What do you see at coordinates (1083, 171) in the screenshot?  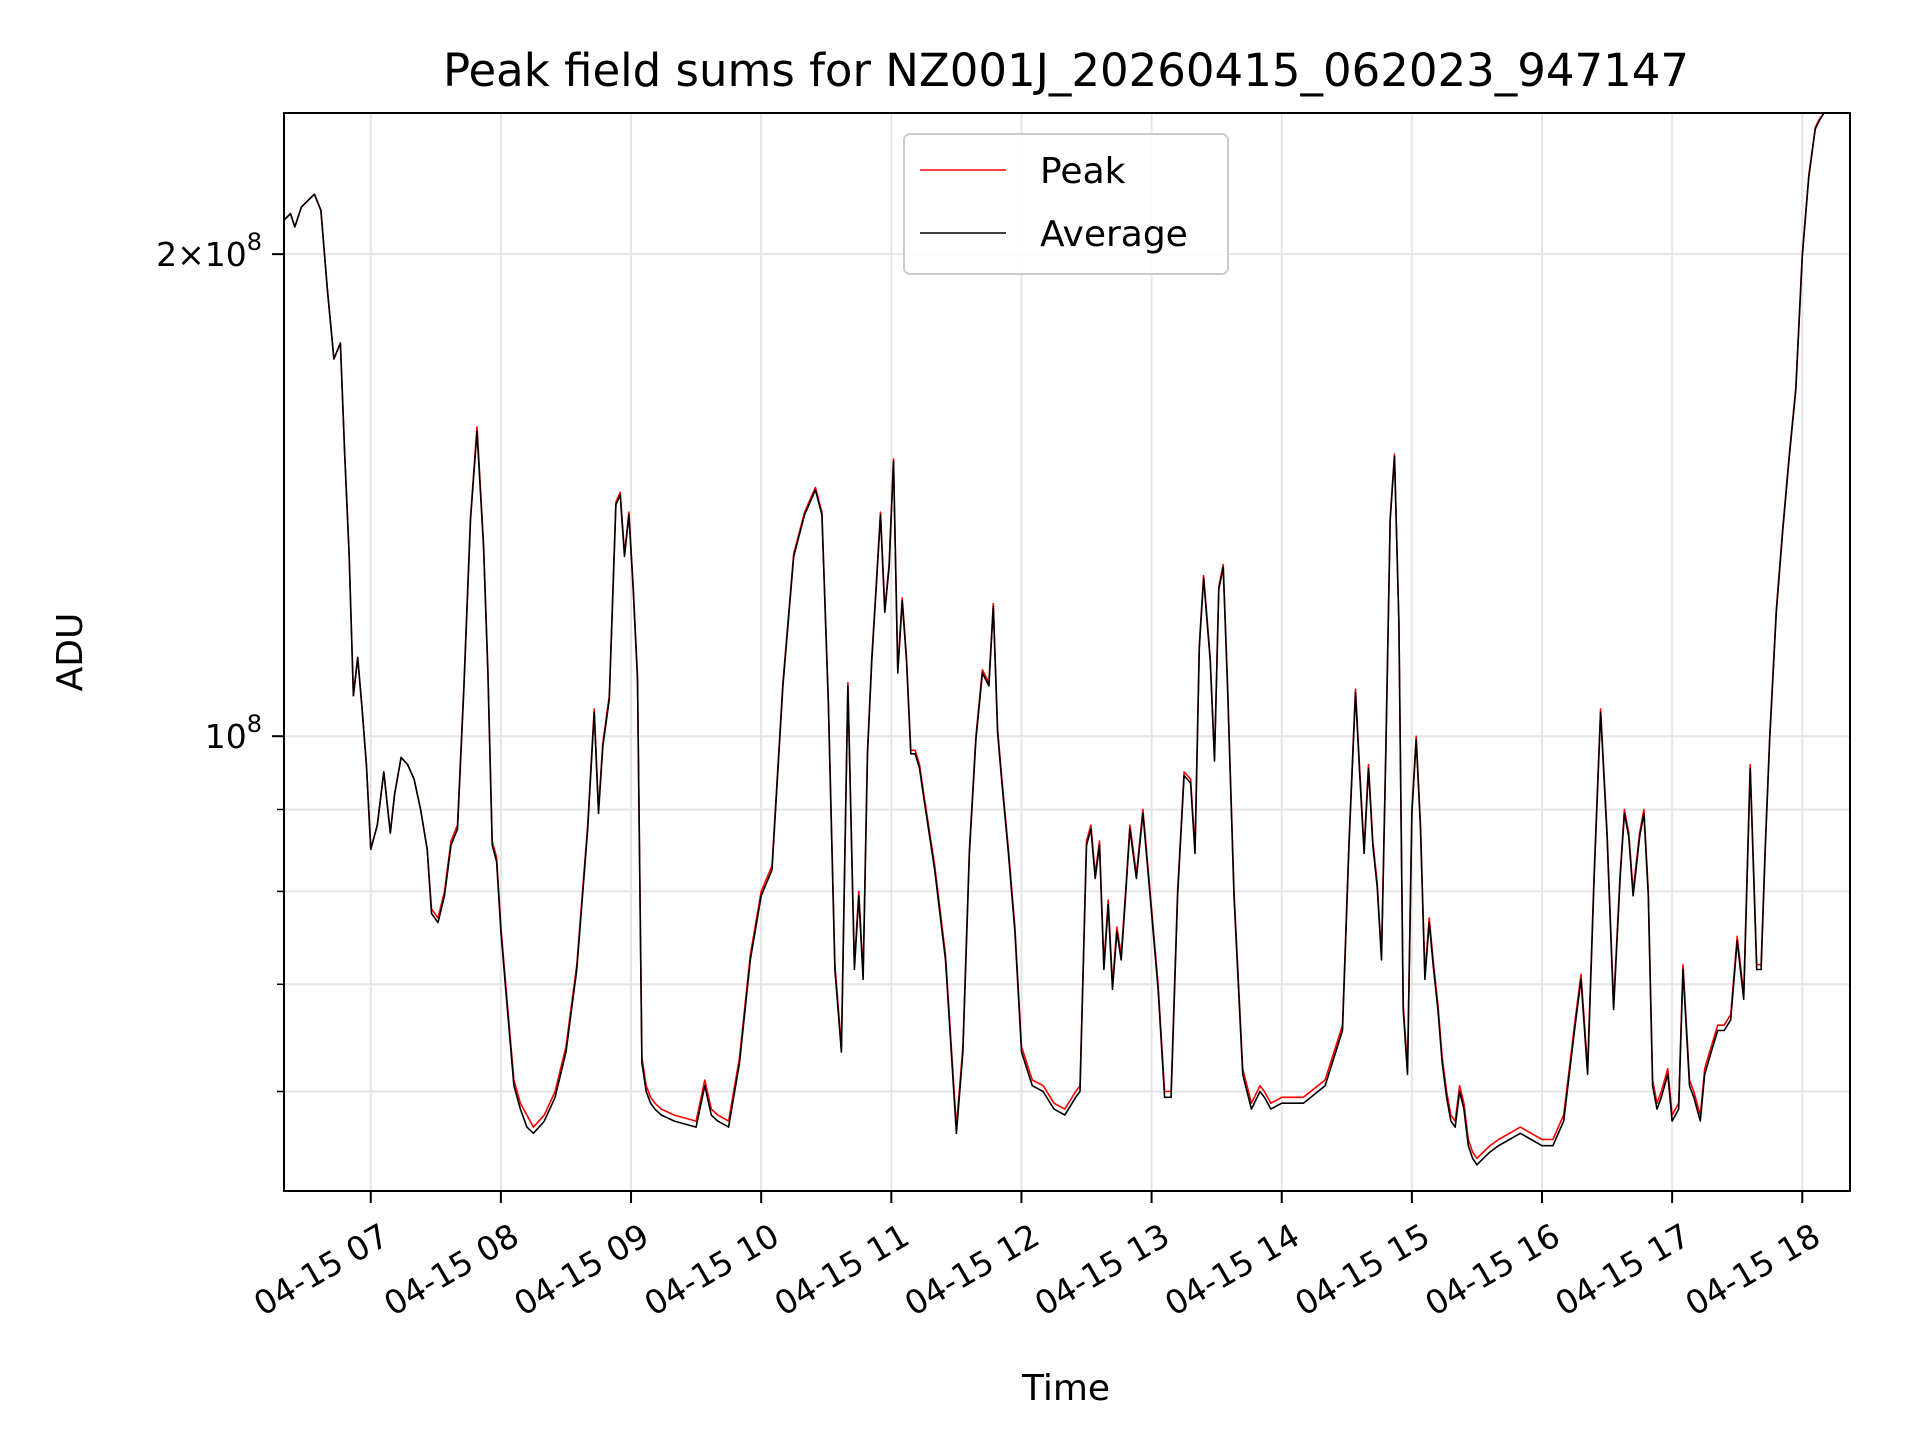 I see `legend-label-peak: Peak` at bounding box center [1083, 171].